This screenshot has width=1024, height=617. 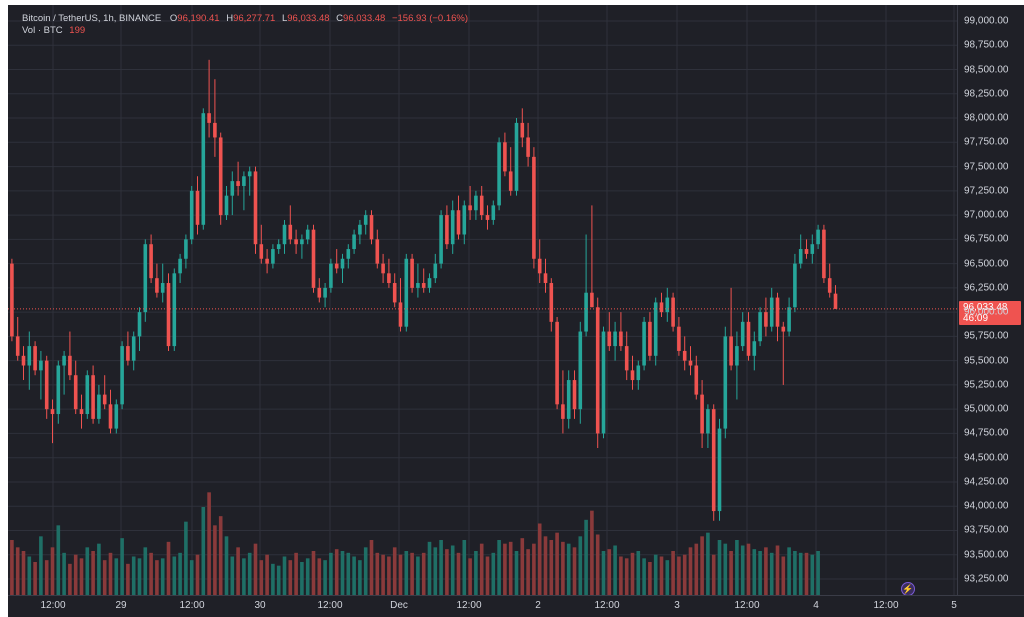 What do you see at coordinates (908, 588) in the screenshot?
I see `lightning-icon: ⚡` at bounding box center [908, 588].